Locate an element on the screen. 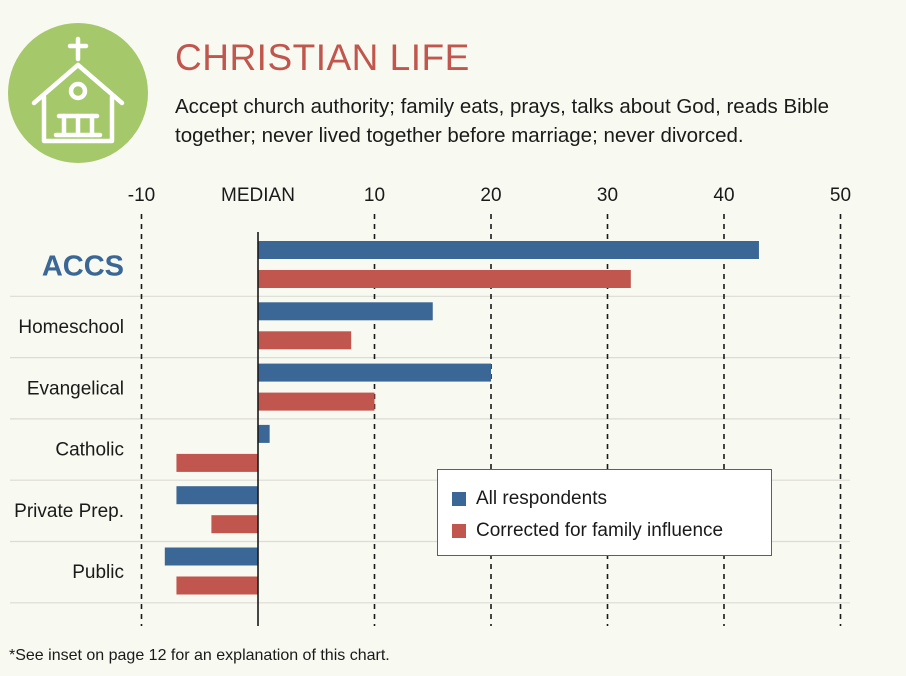  category-label: Private Prep. is located at coordinates (69, 511).